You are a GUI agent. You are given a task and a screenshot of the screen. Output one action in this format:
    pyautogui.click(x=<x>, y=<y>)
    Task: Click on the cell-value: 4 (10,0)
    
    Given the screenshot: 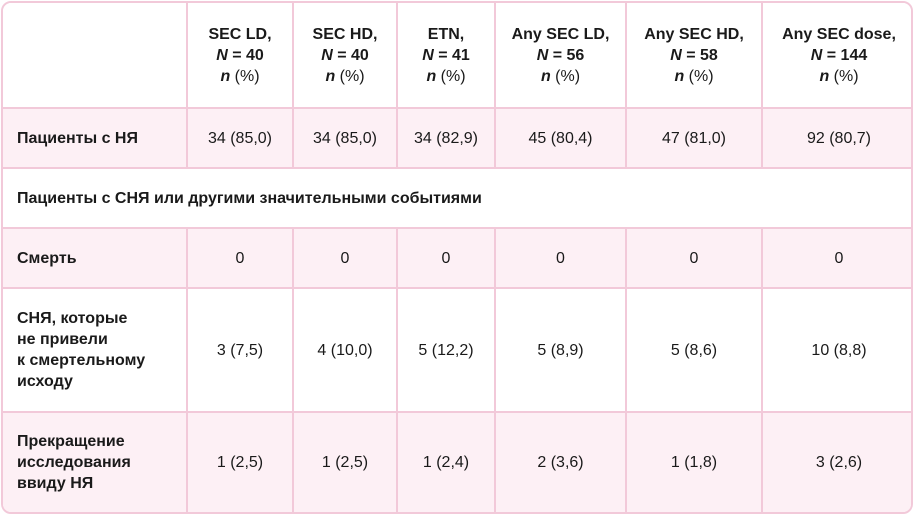 What is the action you would take?
    pyautogui.click(x=345, y=350)
    